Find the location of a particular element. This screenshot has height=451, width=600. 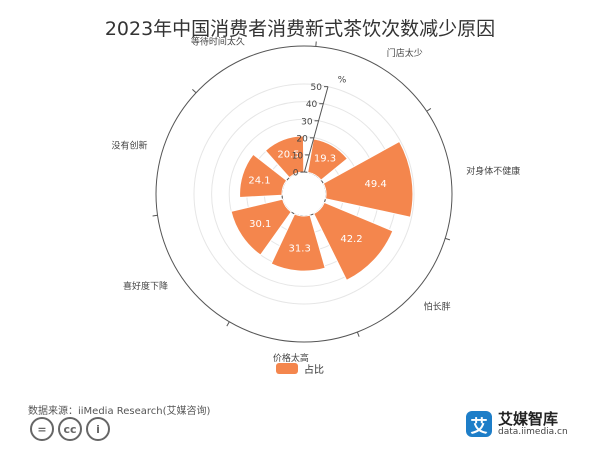

bar-没有创新 is located at coordinates (263, 176).